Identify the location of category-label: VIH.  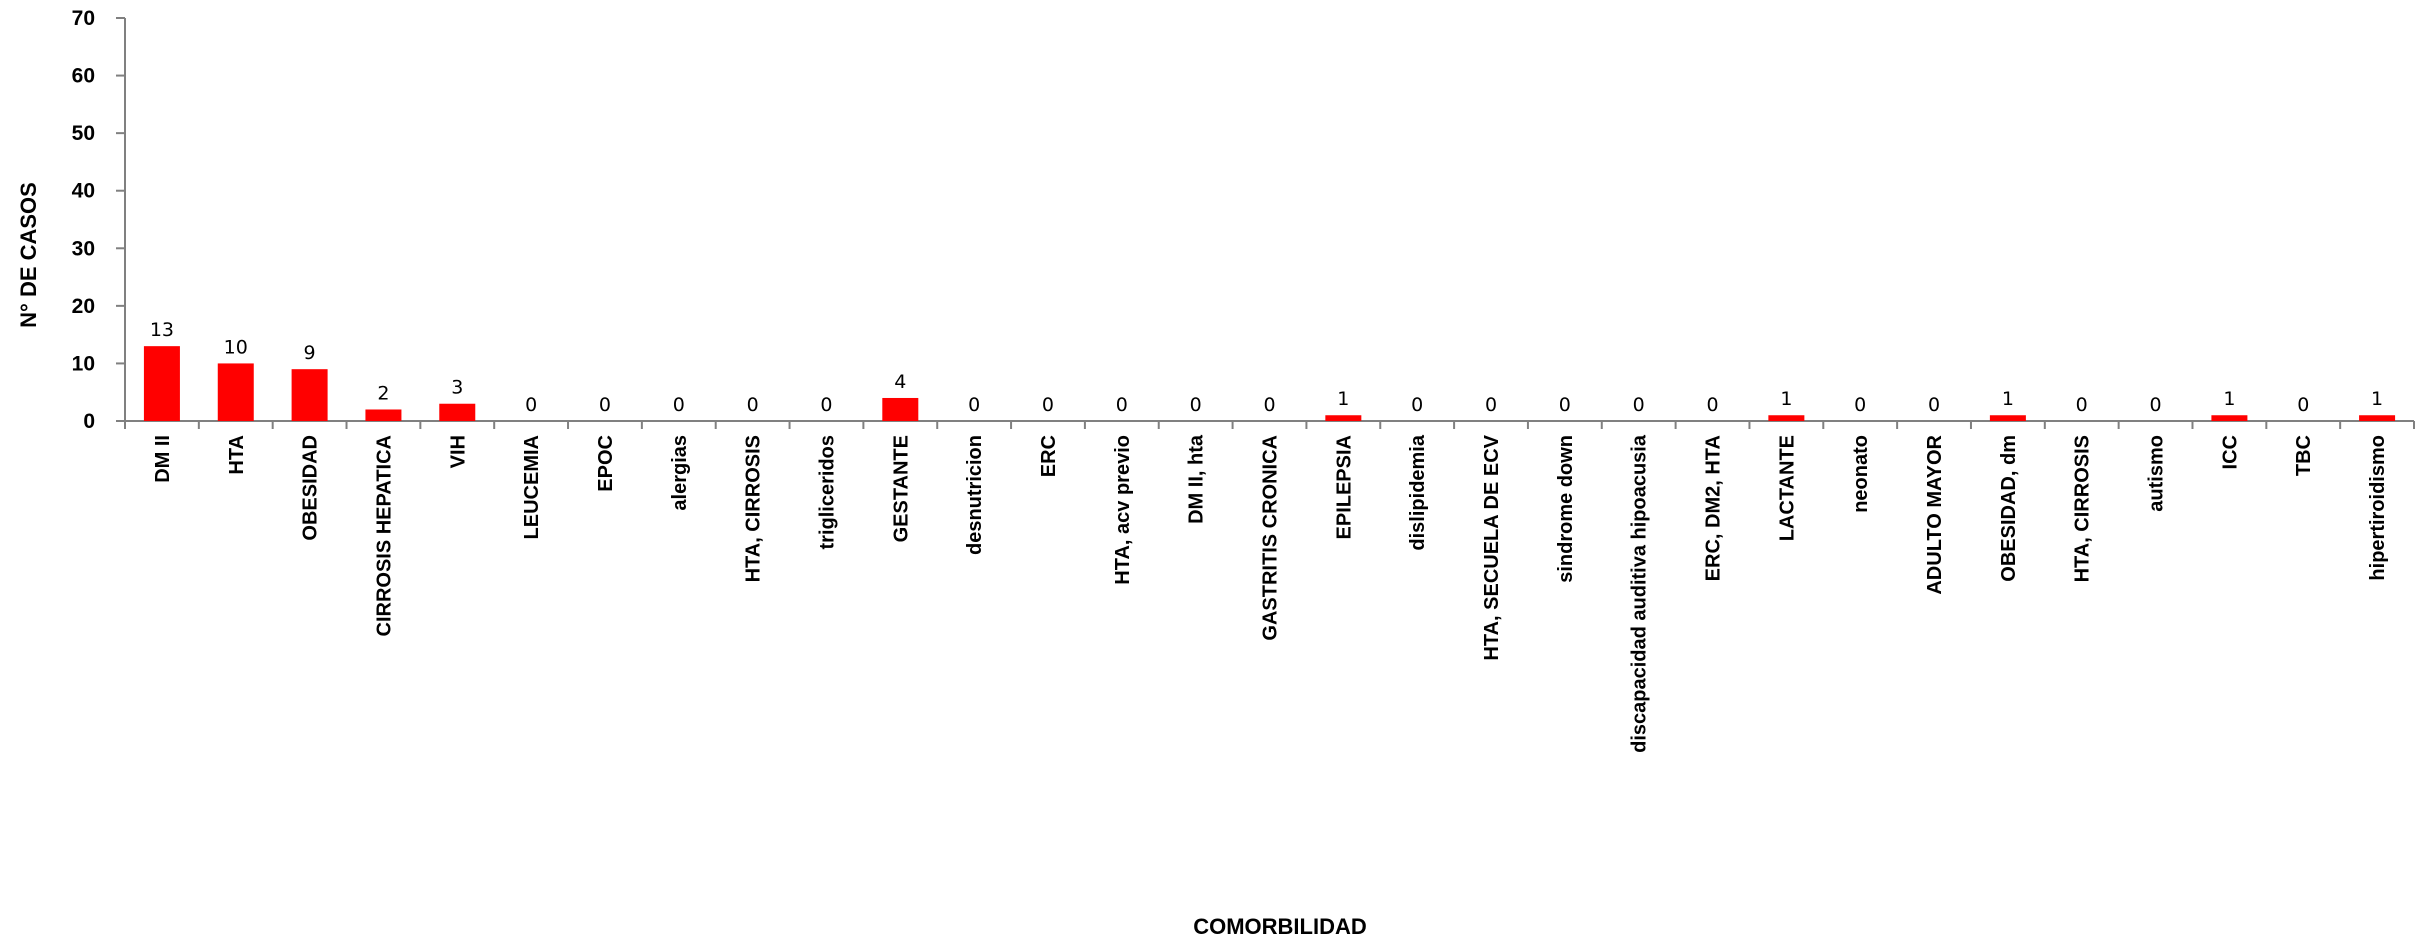
(458, 451).